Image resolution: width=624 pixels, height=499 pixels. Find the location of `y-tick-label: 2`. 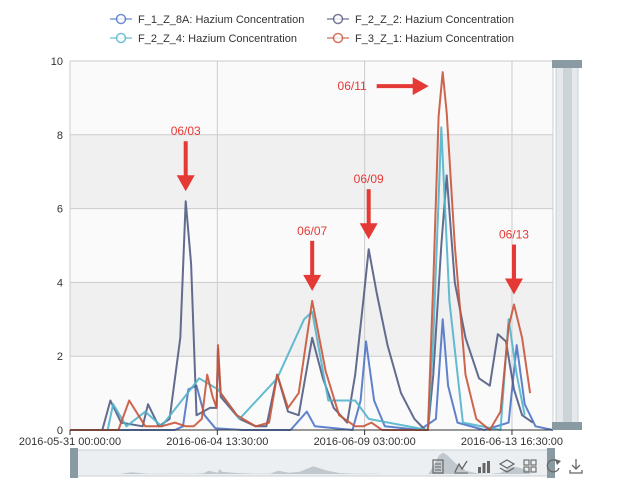

y-tick-label: 2 is located at coordinates (60, 357).